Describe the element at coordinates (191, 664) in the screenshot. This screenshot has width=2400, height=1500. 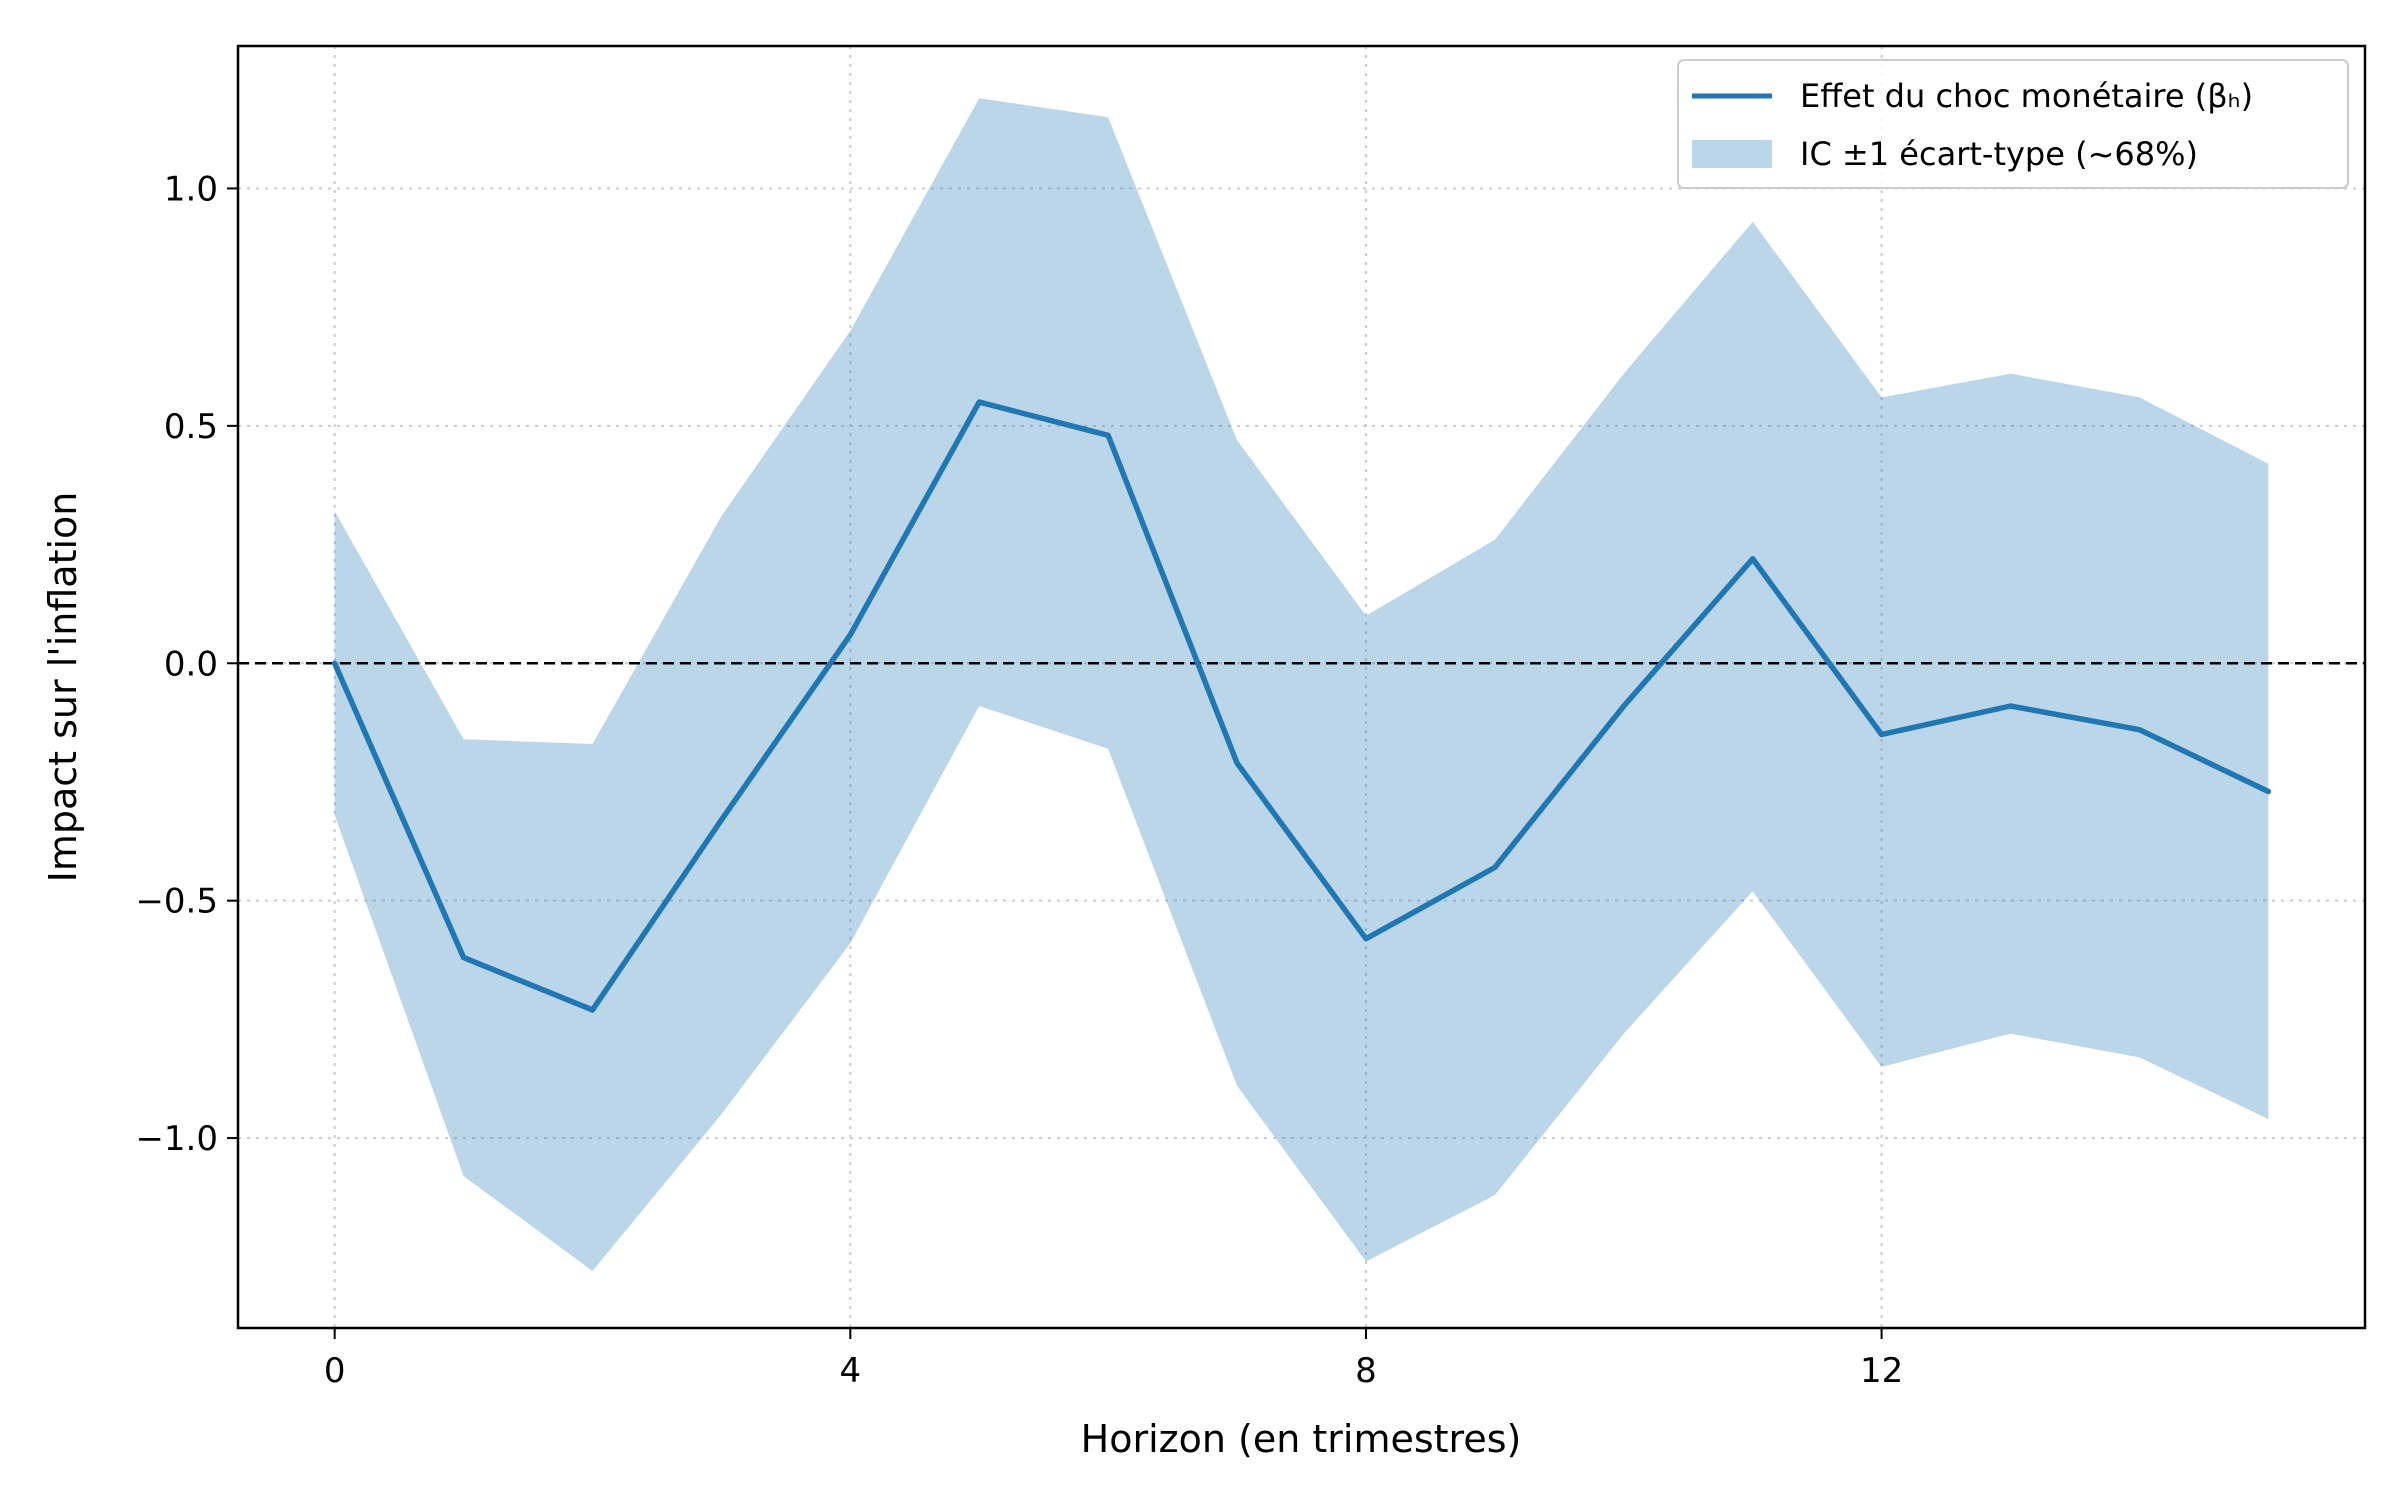
I see `y-tick-label: 0.0` at that location.